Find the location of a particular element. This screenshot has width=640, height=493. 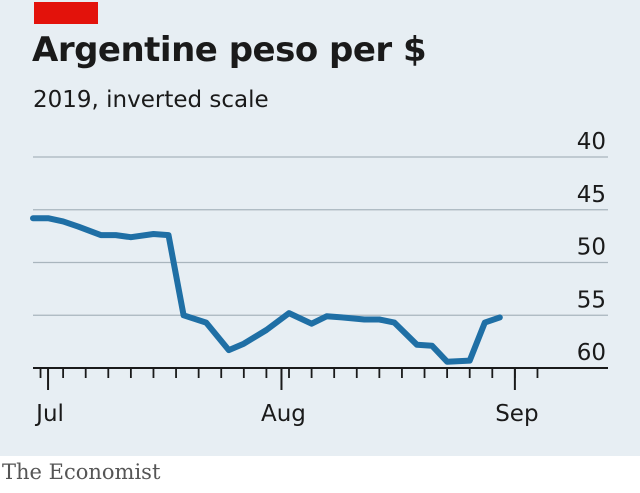

source-credit: The Economist is located at coordinates (81, 472).